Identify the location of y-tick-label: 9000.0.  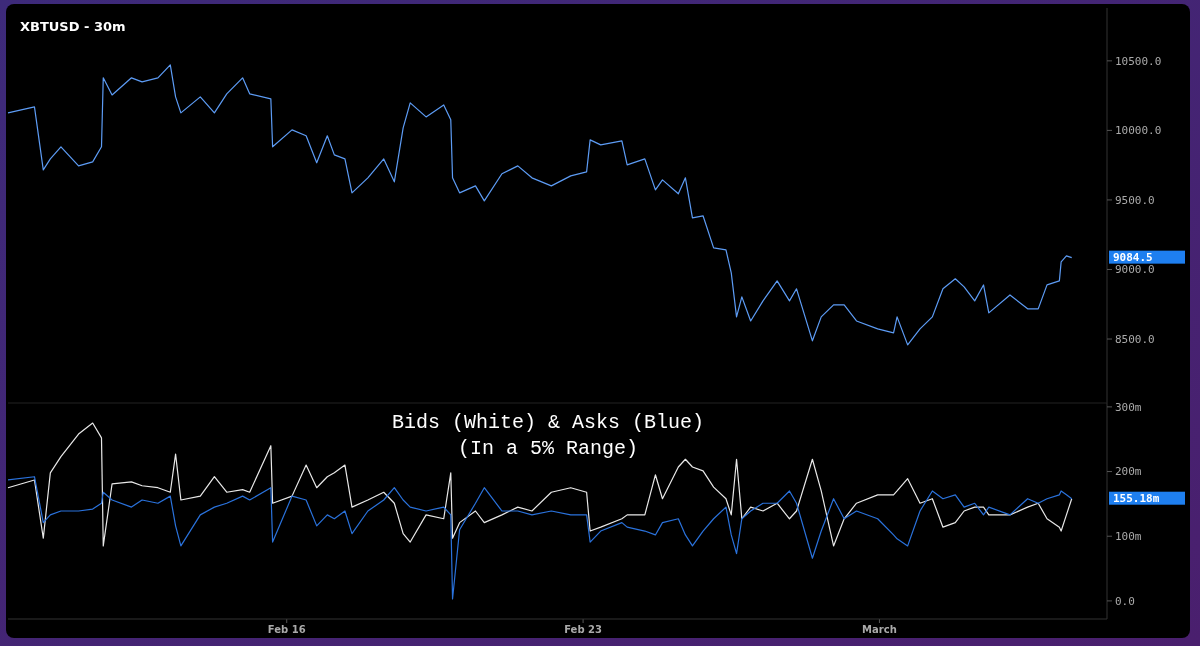
(1135, 270).